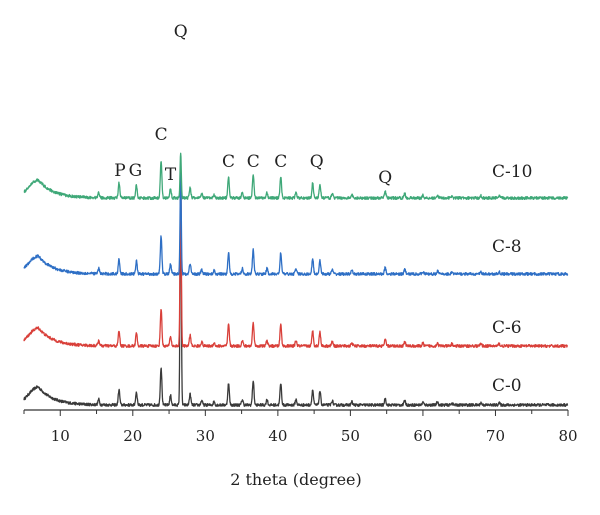  Describe the element at coordinates (422, 436) in the screenshot. I see `x-tick-label: 60` at that location.